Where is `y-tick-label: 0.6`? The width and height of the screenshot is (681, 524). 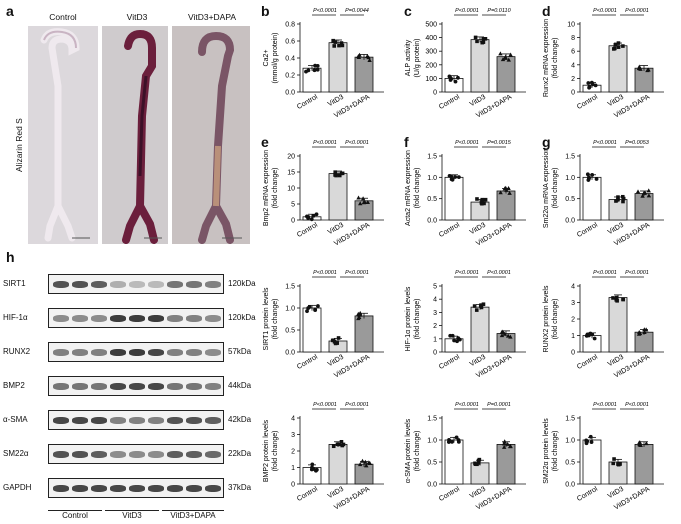
y-tick-label: 0.6 is located at coordinates (290, 42).